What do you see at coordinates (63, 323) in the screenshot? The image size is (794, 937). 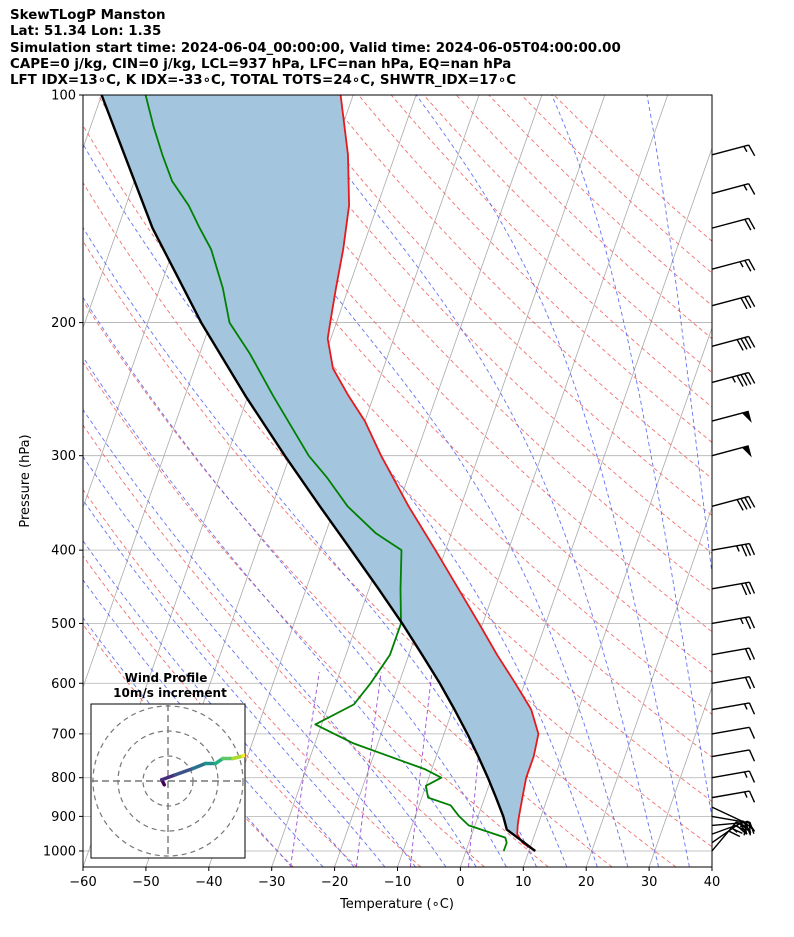 I see `y-tick-label: 200` at bounding box center [63, 323].